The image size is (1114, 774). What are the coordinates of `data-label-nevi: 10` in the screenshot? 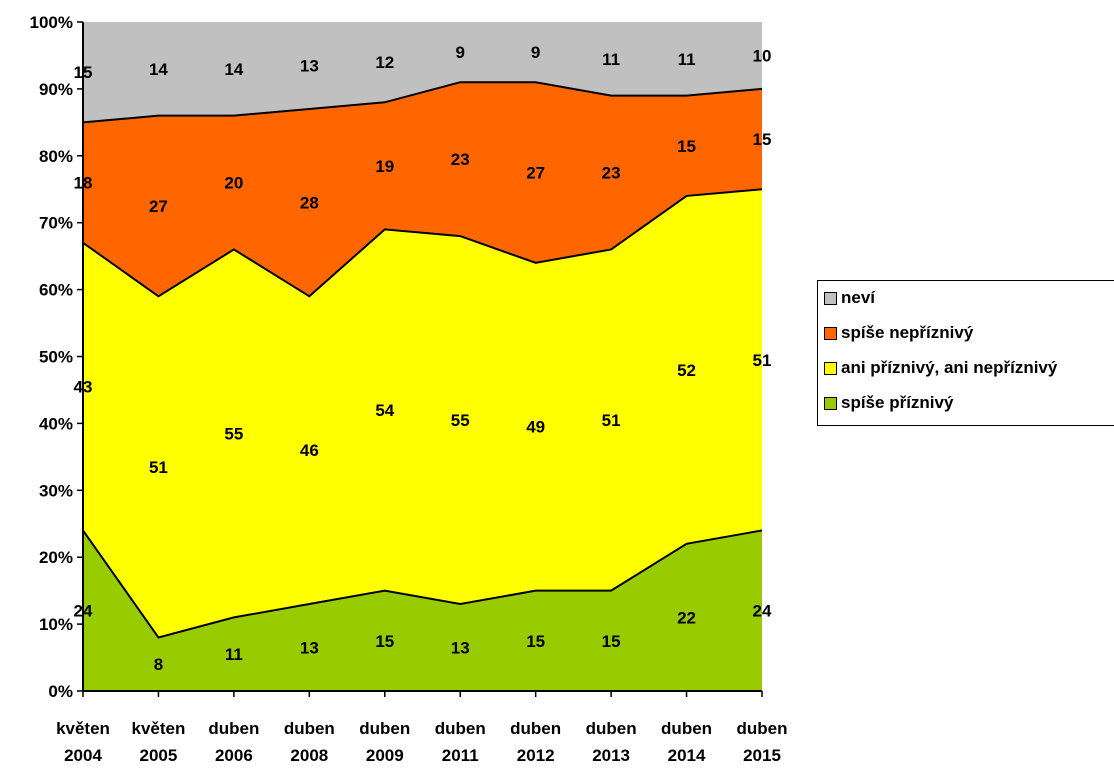 It's located at (762, 55).